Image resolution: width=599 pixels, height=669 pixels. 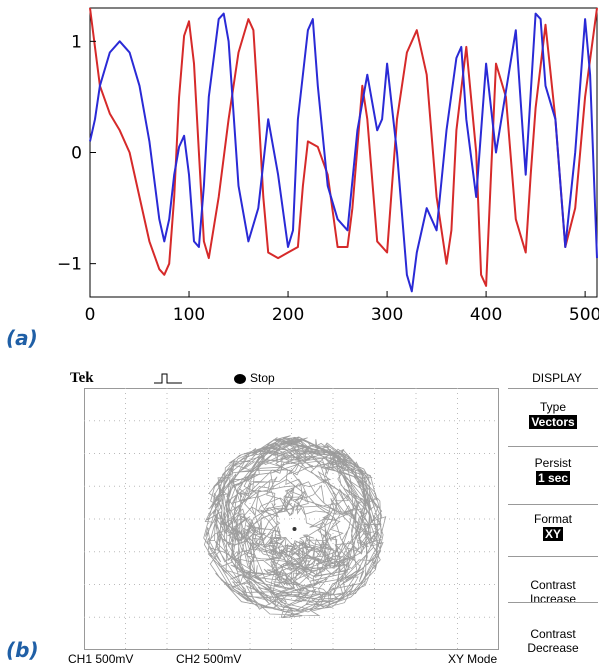 What do you see at coordinates (584, 315) in the screenshot?
I see `x-tick-label: 500` at bounding box center [584, 315].